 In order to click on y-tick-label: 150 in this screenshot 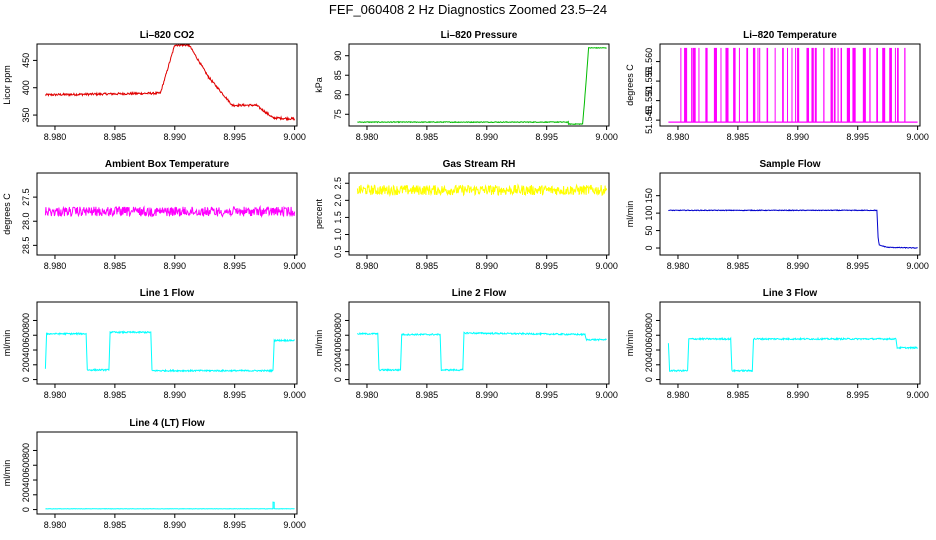, I will do `click(649, 195)`.